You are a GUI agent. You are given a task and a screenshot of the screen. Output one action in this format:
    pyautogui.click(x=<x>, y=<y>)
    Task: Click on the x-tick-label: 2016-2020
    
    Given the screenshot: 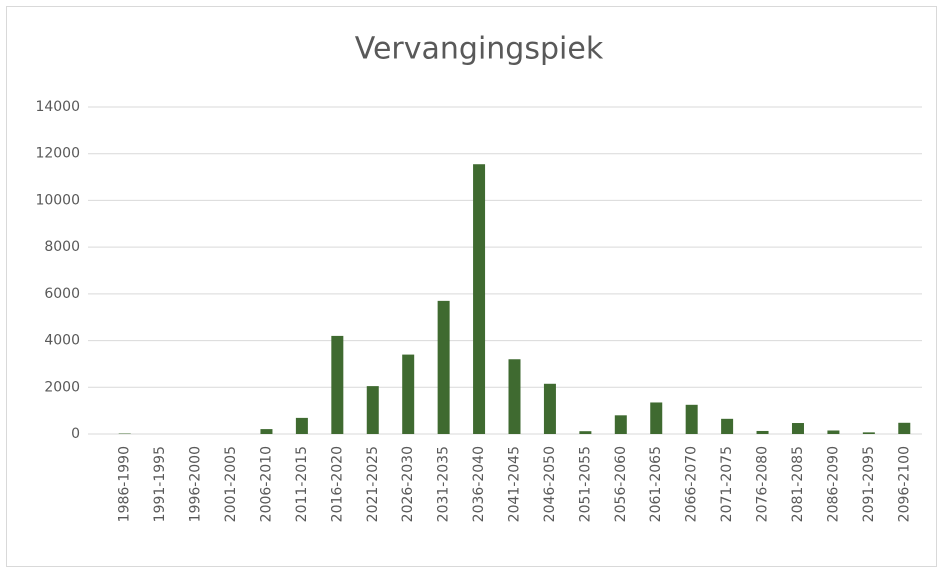 What is the action you would take?
    pyautogui.click(x=337, y=484)
    